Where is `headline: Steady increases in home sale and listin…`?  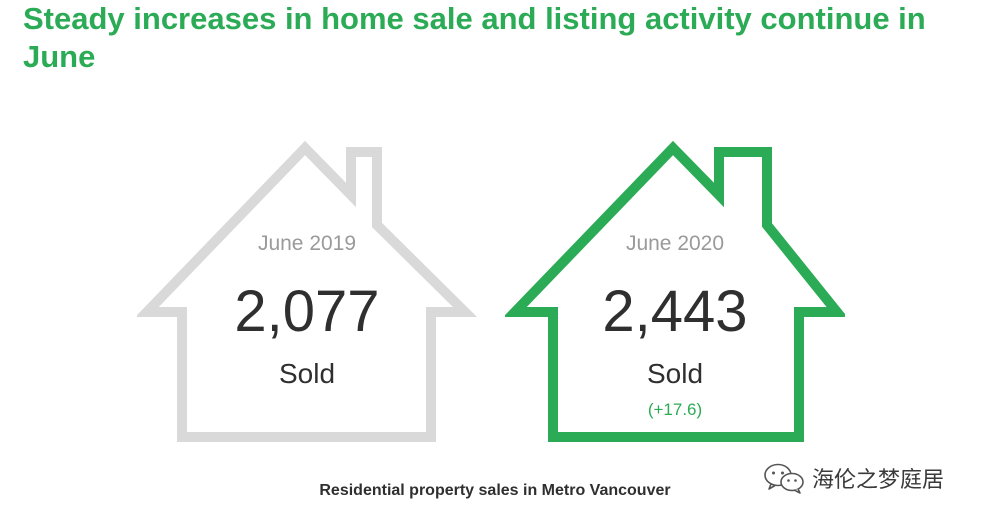
headline: Steady increases in home sale and listin… is located at coordinates (474, 37).